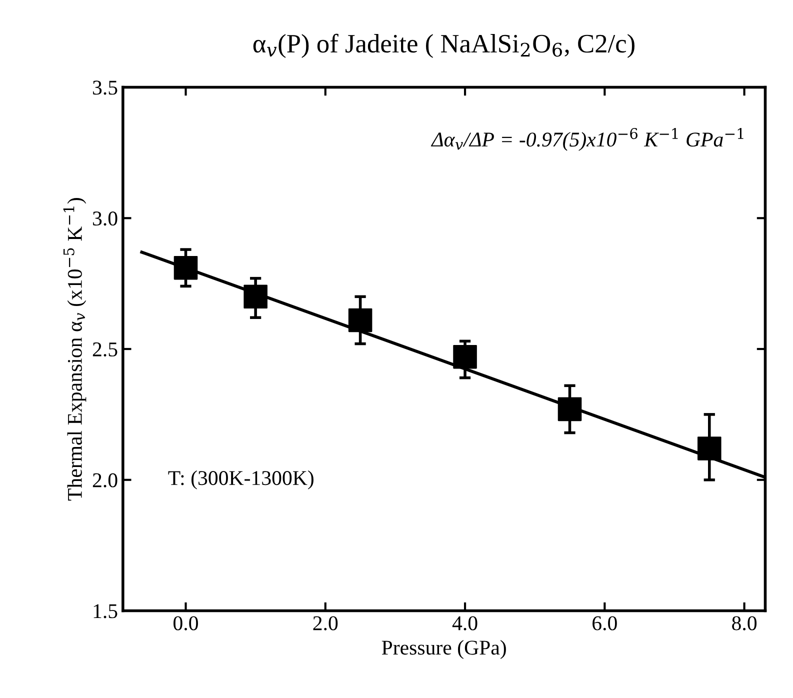  Describe the element at coordinates (74, 349) in the screenshot. I see `y-axis-title: Thermal Expansion α$_{v}$ (x10$^{−5}$ K$^{−1}$)` at that location.